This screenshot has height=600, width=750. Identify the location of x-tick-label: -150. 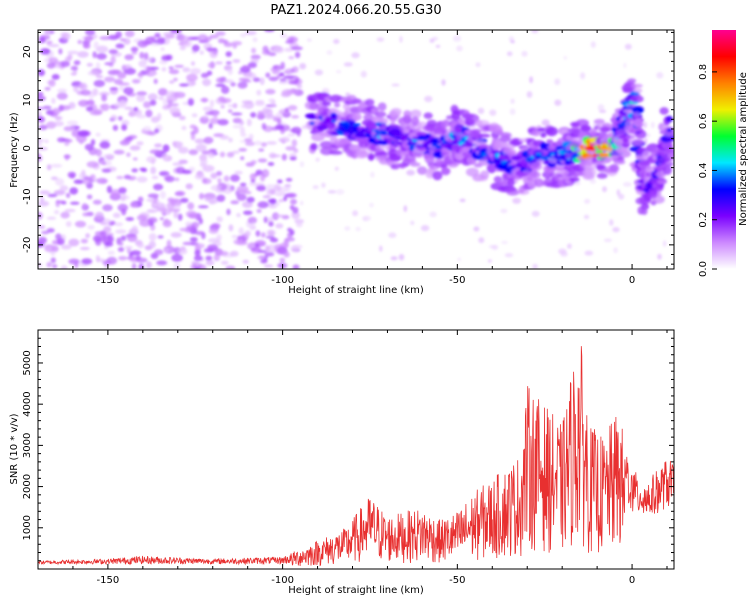
(108, 580).